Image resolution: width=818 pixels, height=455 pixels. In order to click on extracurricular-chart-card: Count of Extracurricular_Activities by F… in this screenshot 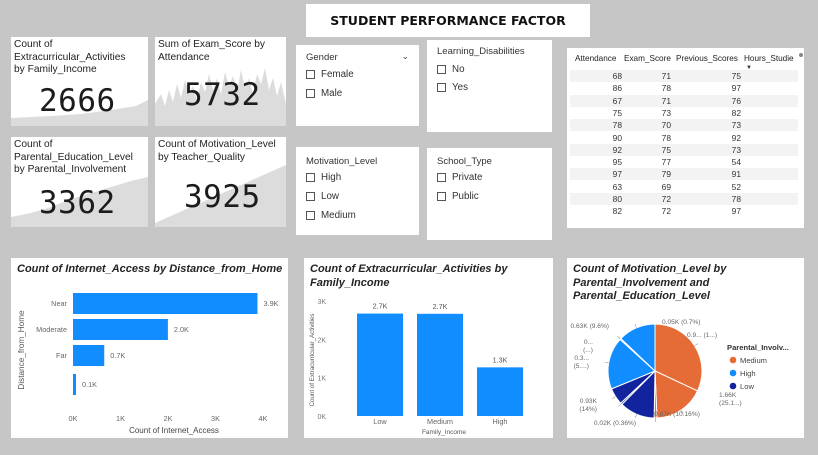, I will do `click(428, 348)`.